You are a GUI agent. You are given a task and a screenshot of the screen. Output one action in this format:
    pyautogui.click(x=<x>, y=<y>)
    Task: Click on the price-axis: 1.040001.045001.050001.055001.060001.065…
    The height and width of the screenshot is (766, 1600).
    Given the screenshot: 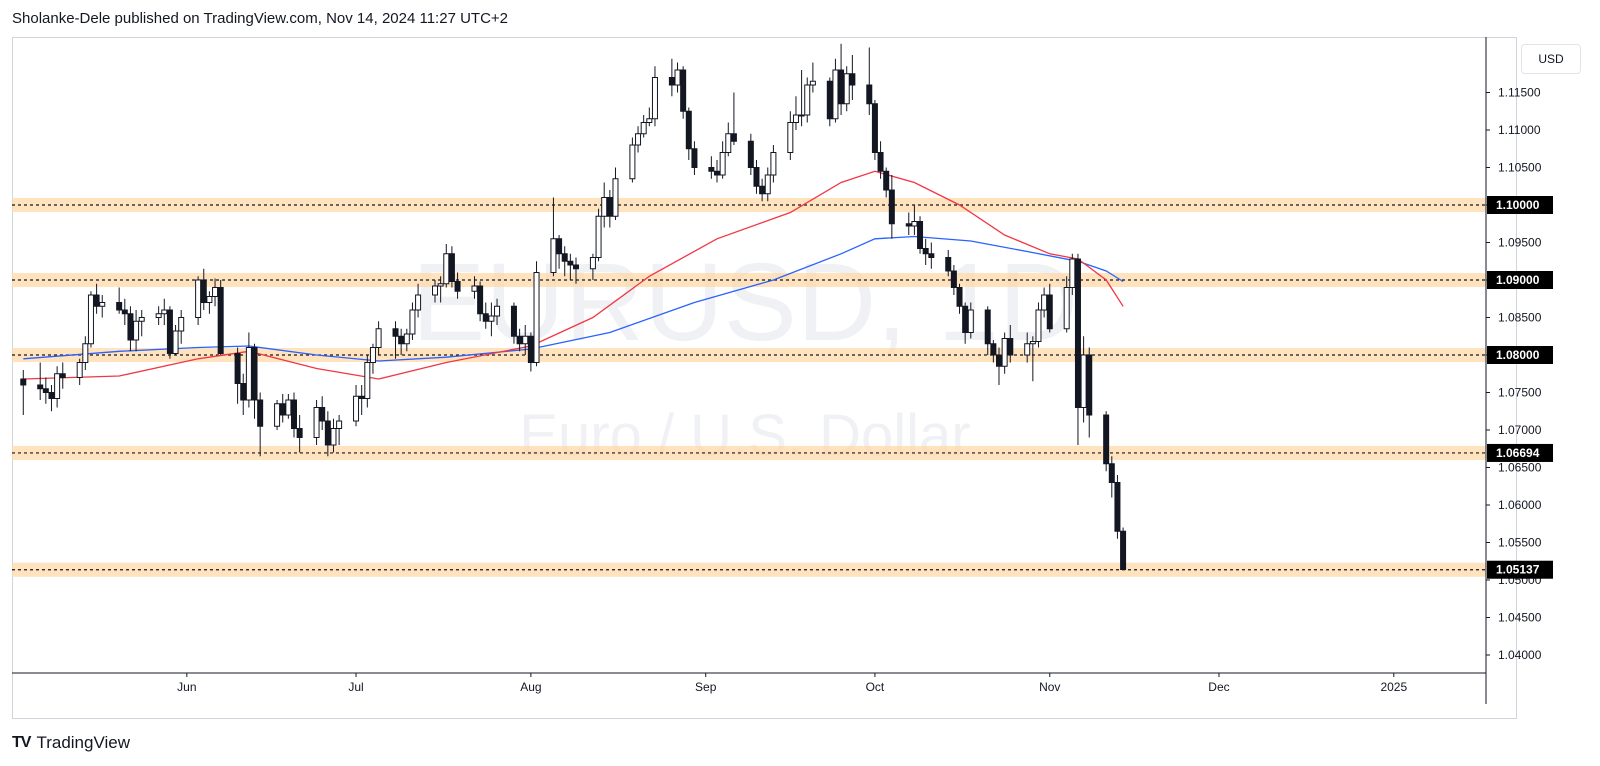 What is the action you would take?
    pyautogui.click(x=1513, y=370)
    